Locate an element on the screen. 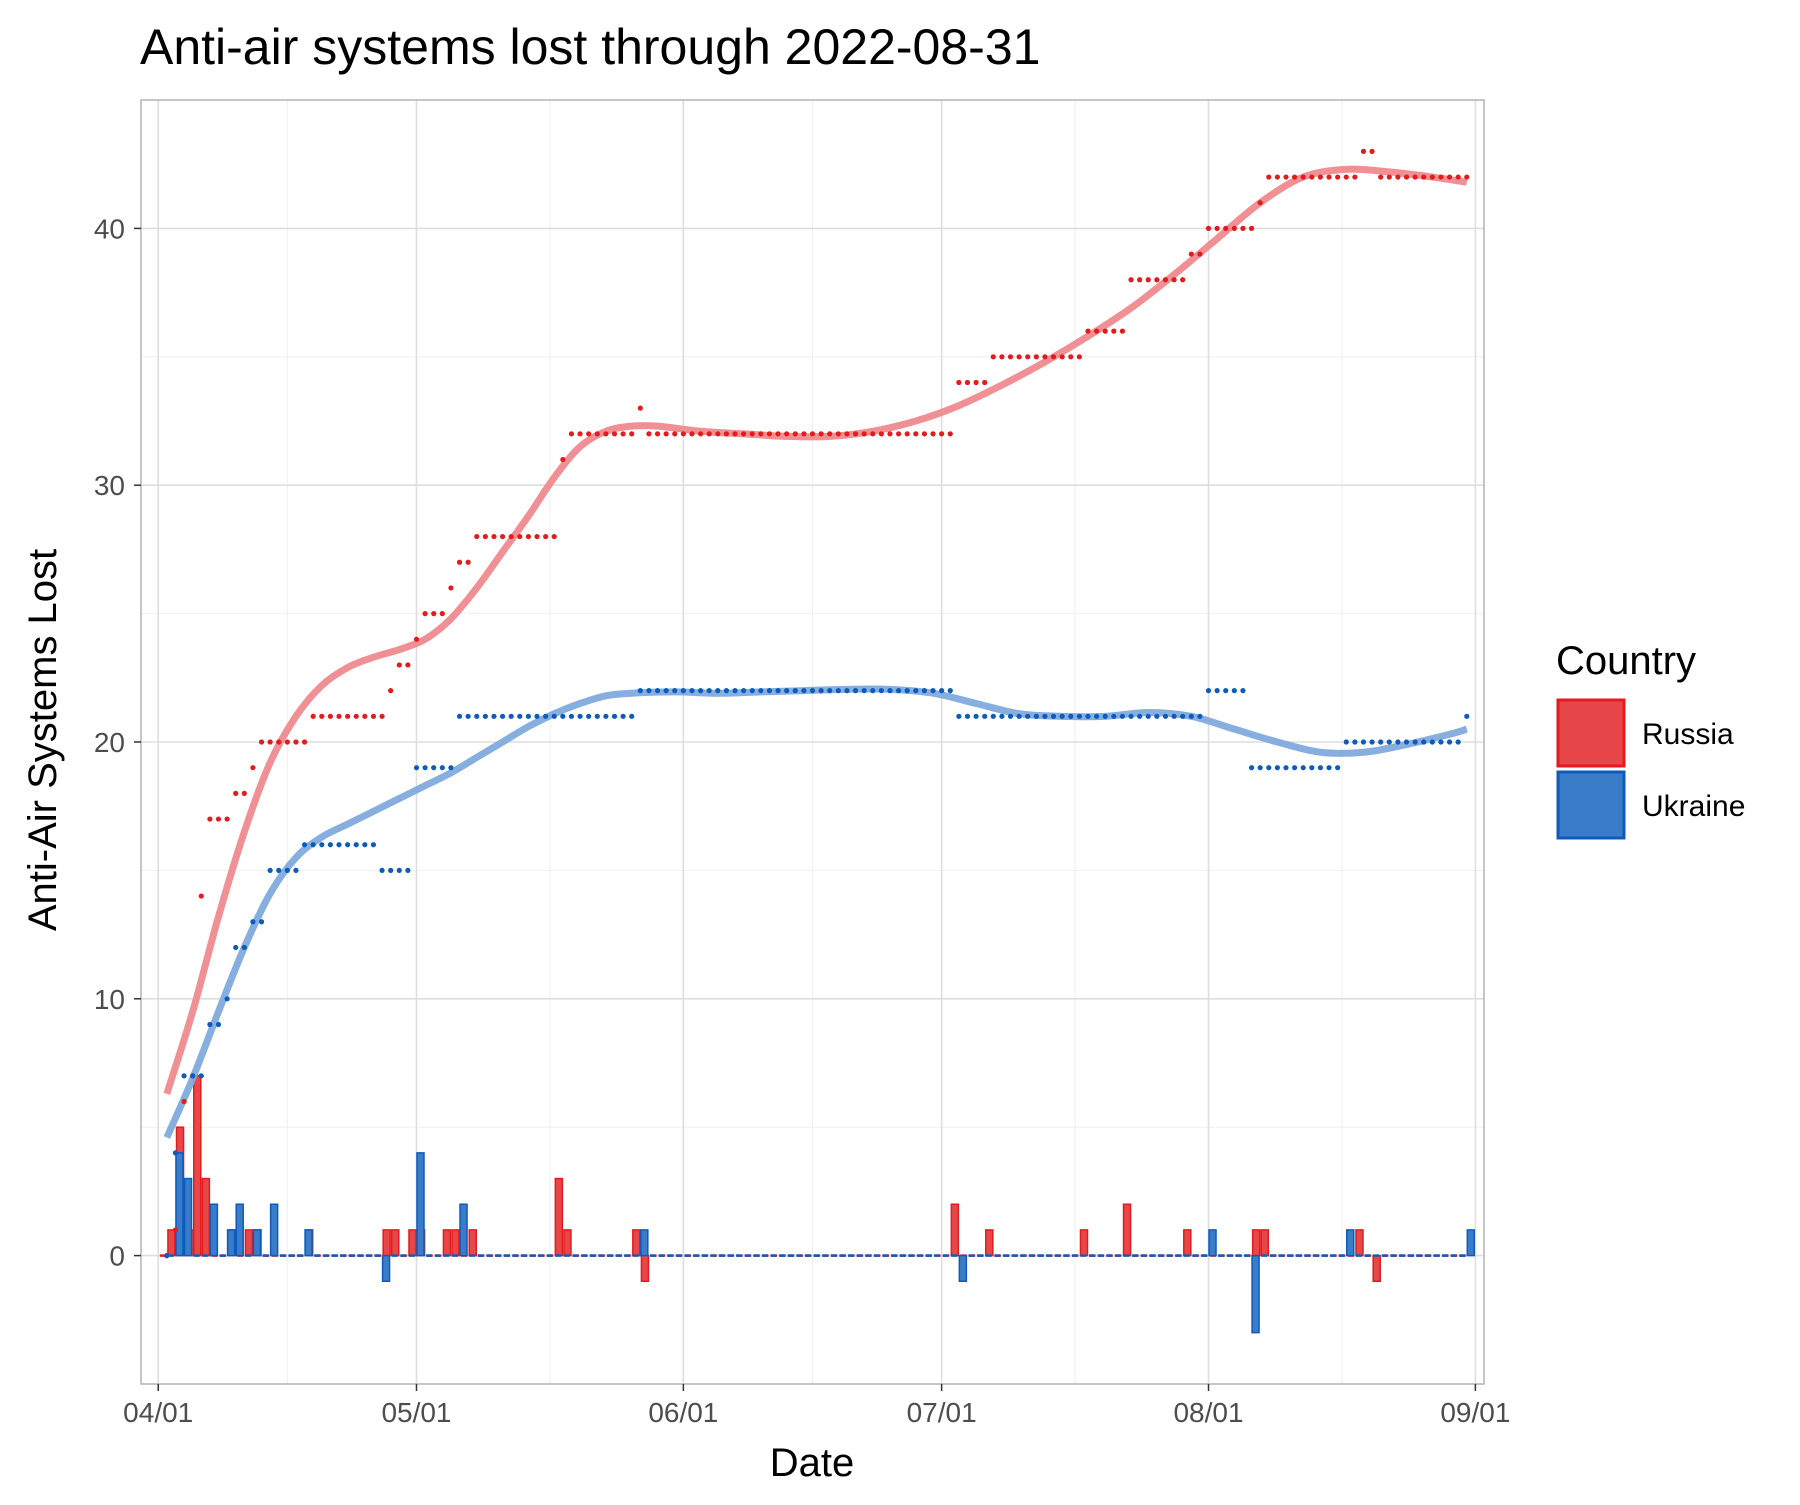  y-tick-label: 10 is located at coordinates (109, 999).